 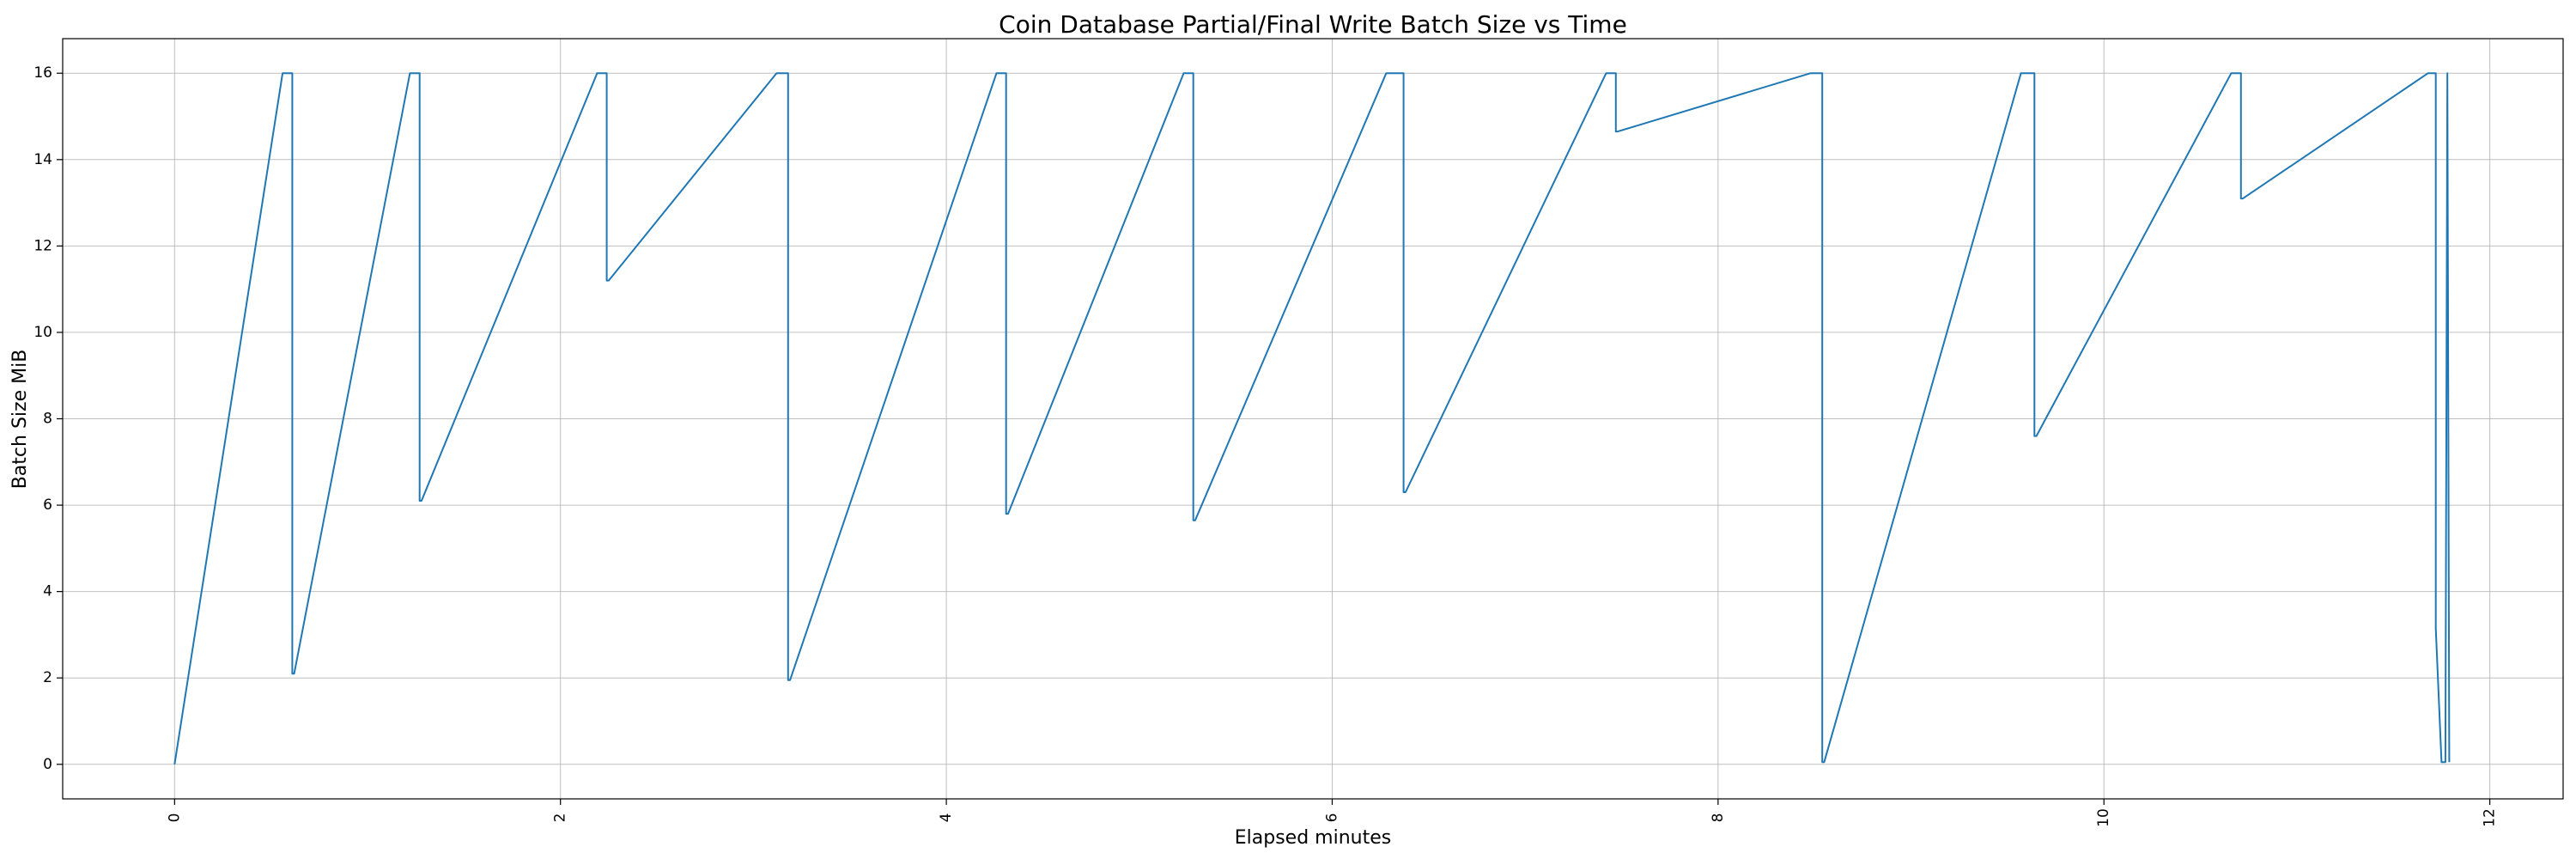 I want to click on y-tick-label: 4, so click(x=48, y=592).